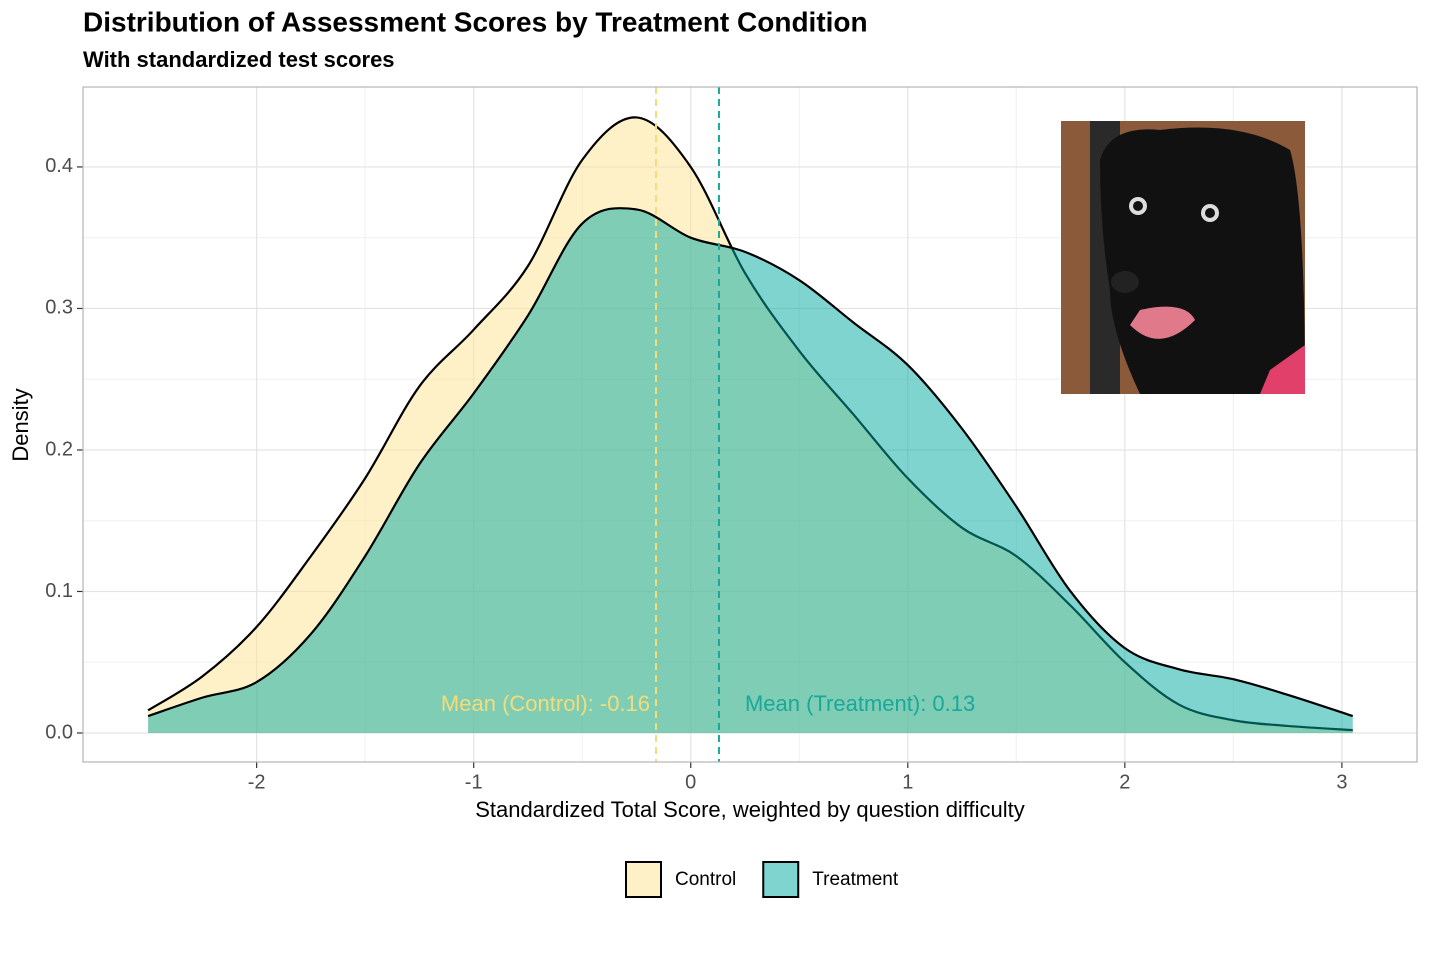 This screenshot has width=1430, height=953. Describe the element at coordinates (545, 703) in the screenshot. I see `mean-annotation: Mean (Control): -0.16` at that location.